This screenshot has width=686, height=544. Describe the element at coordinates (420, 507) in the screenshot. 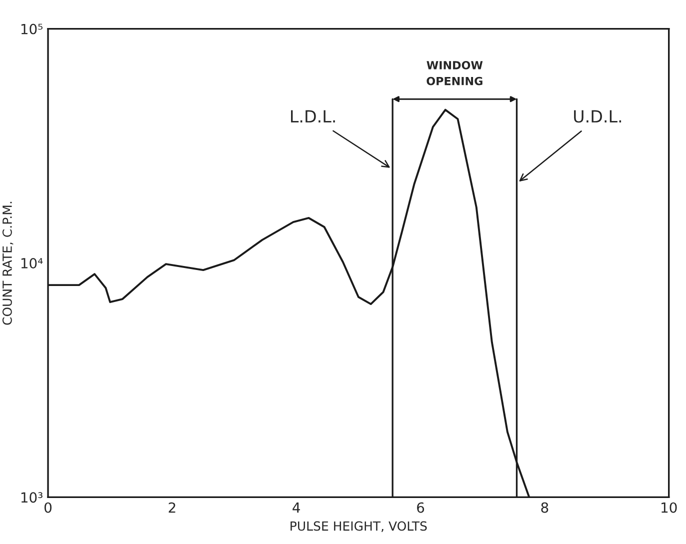

I see `x-tick-label: 6` at that location.